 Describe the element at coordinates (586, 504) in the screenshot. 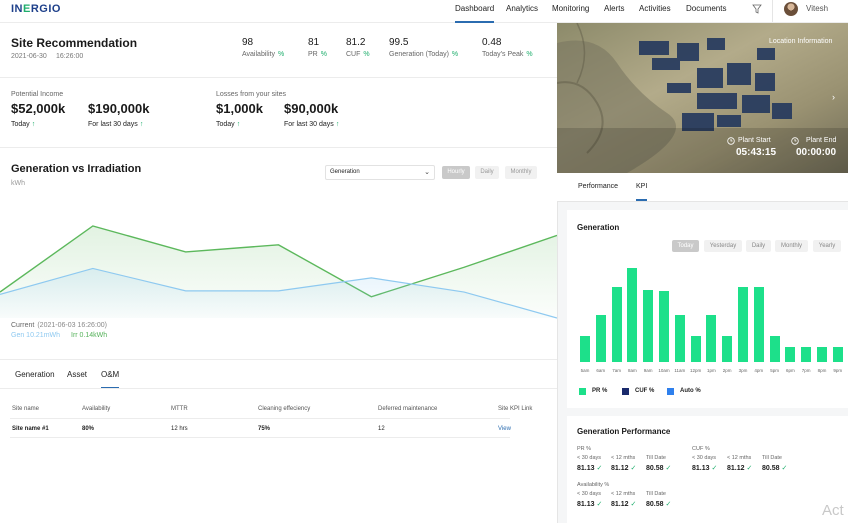

I see `perf-value-text: 81.13` at that location.